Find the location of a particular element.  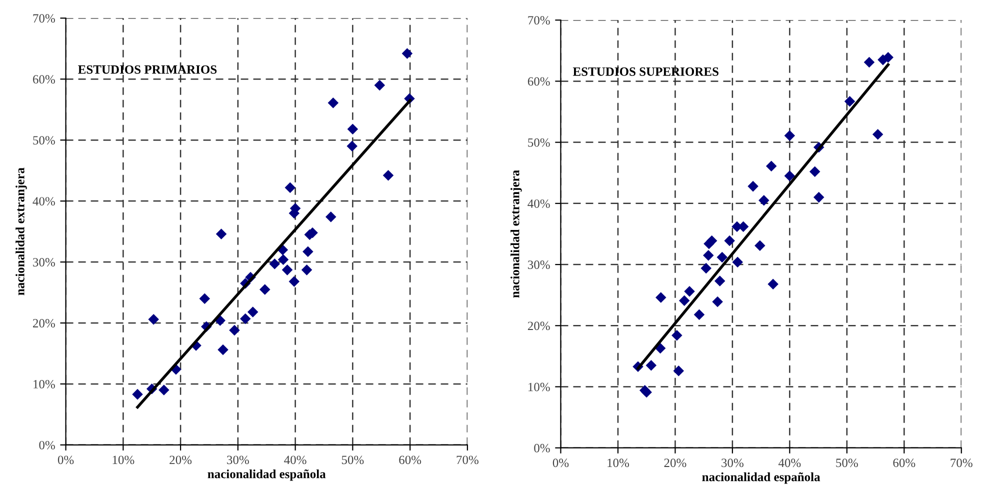

text: ESTUDIOS PRIMARIOS is located at coordinates (147, 69).